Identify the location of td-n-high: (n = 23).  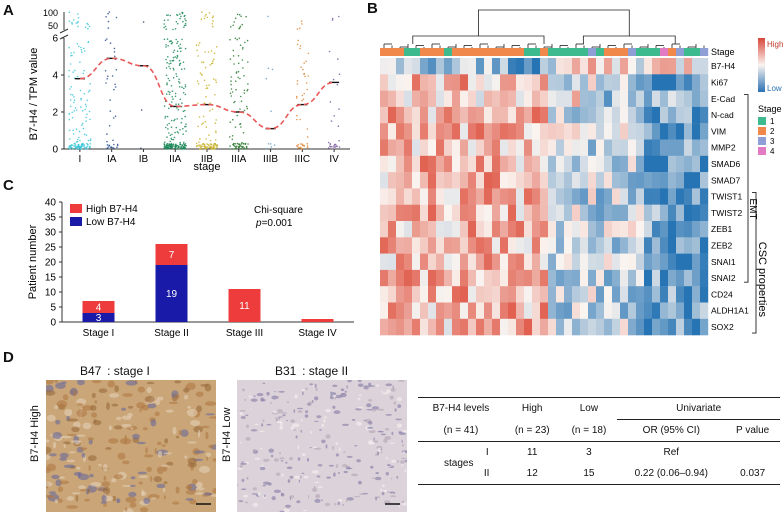
(532, 430).